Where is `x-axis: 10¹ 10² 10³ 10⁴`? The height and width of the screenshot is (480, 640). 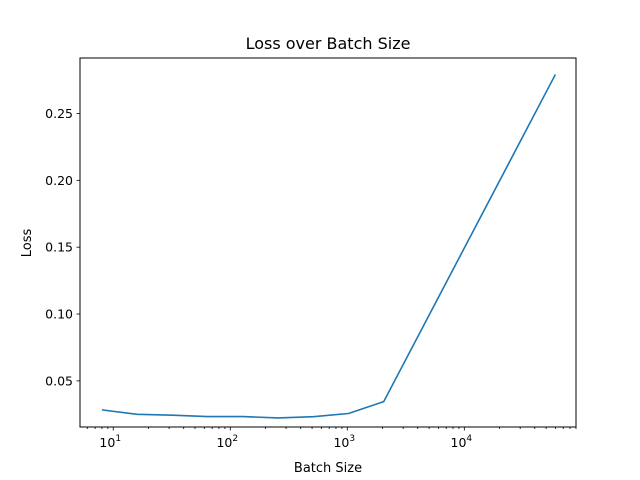 x-axis: 10¹ 10² 10³ 10⁴ is located at coordinates (331, 438).